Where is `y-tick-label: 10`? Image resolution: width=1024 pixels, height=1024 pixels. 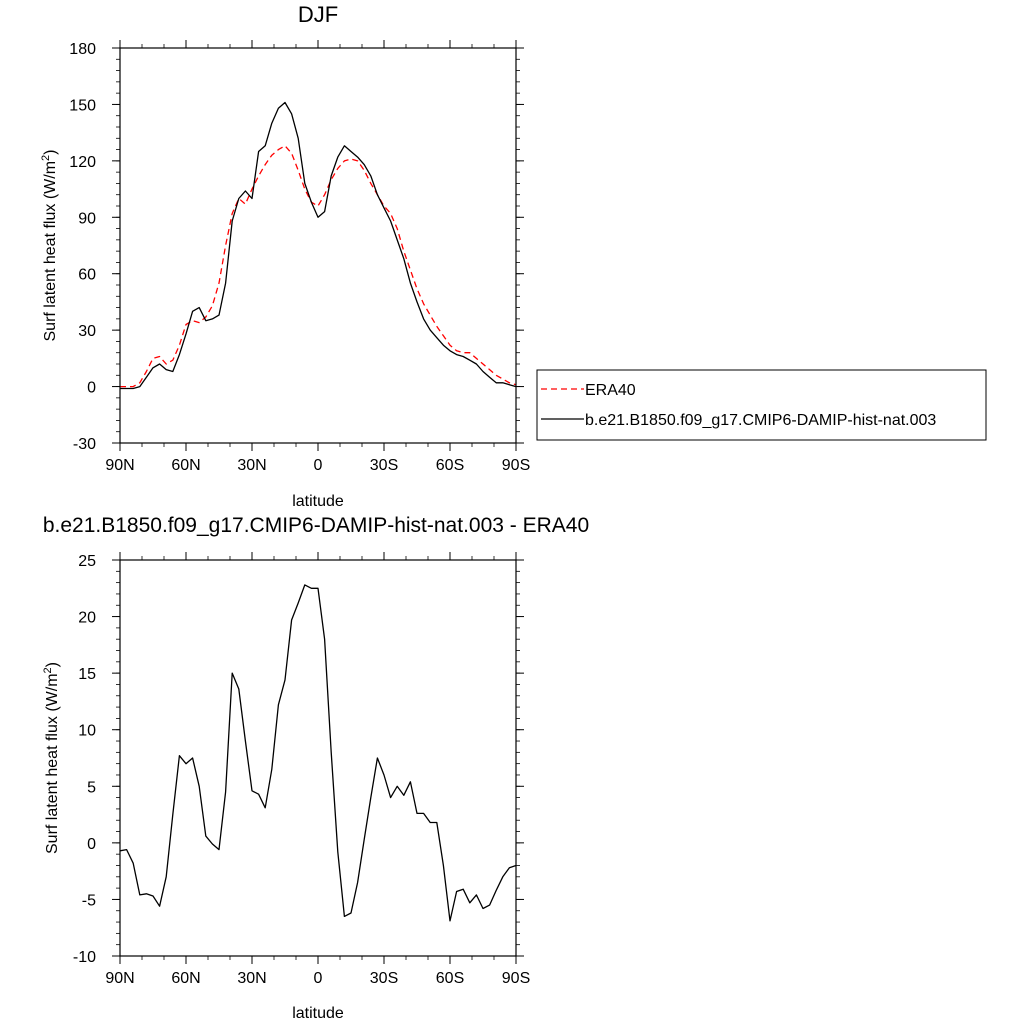
y-tick-label: 10 is located at coordinates (87, 731).